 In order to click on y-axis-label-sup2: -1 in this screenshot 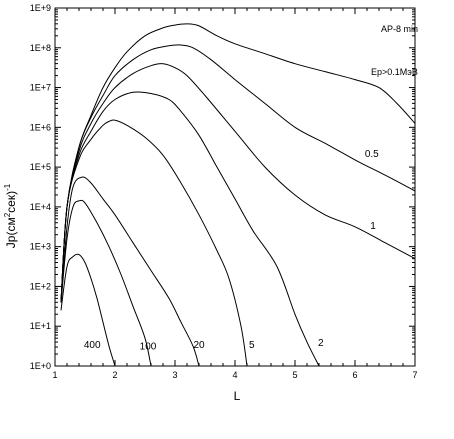, I will do `click(7, 187)`.